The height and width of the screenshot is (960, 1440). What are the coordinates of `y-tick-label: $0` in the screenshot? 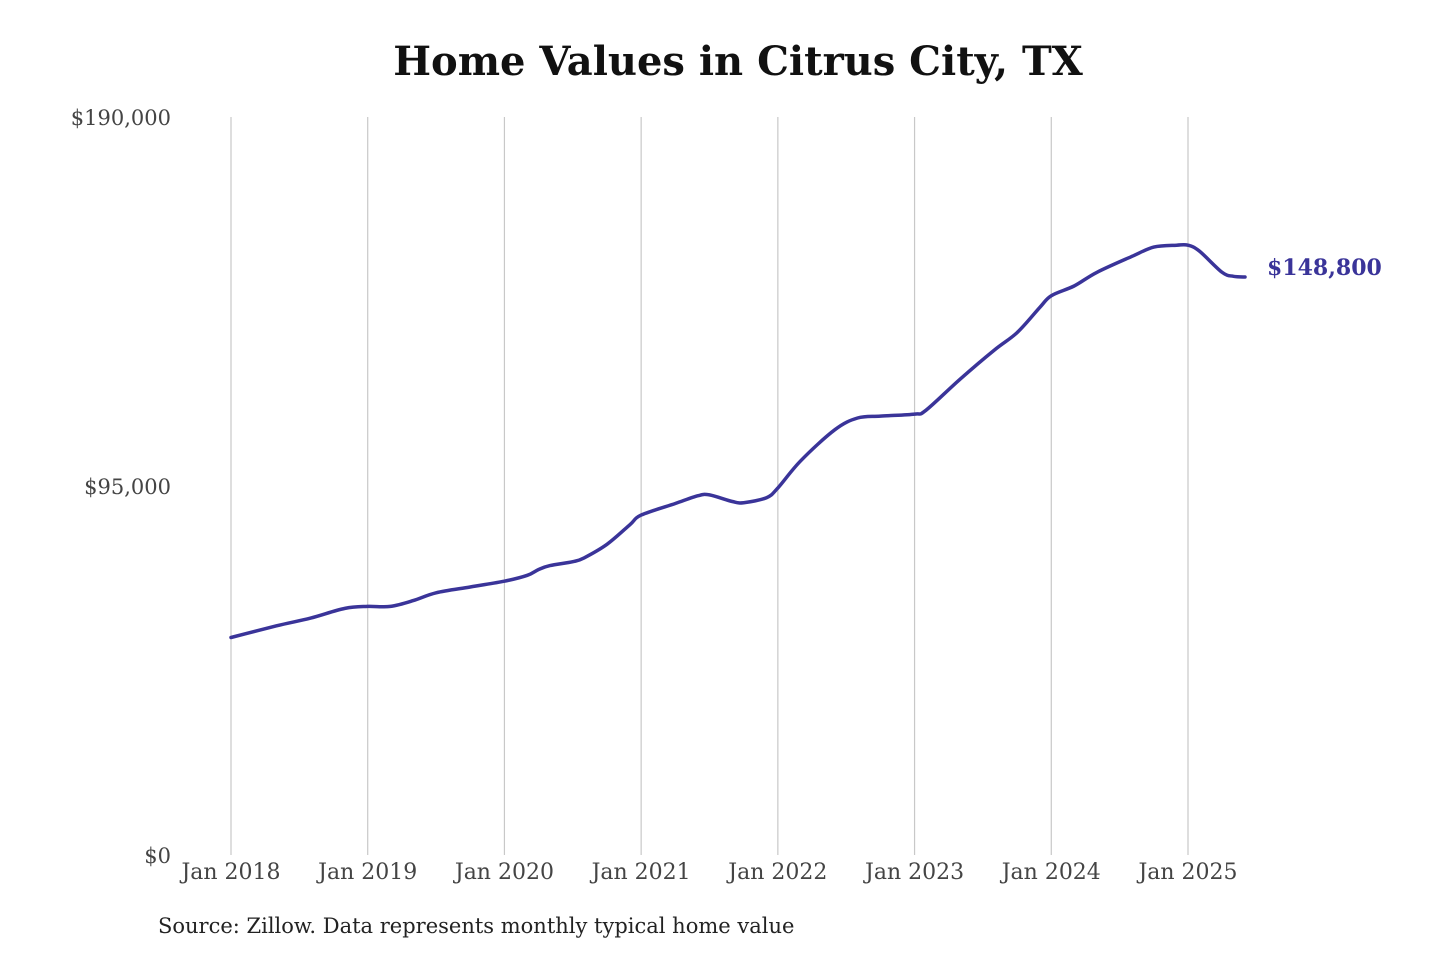 It's located at (157, 856).